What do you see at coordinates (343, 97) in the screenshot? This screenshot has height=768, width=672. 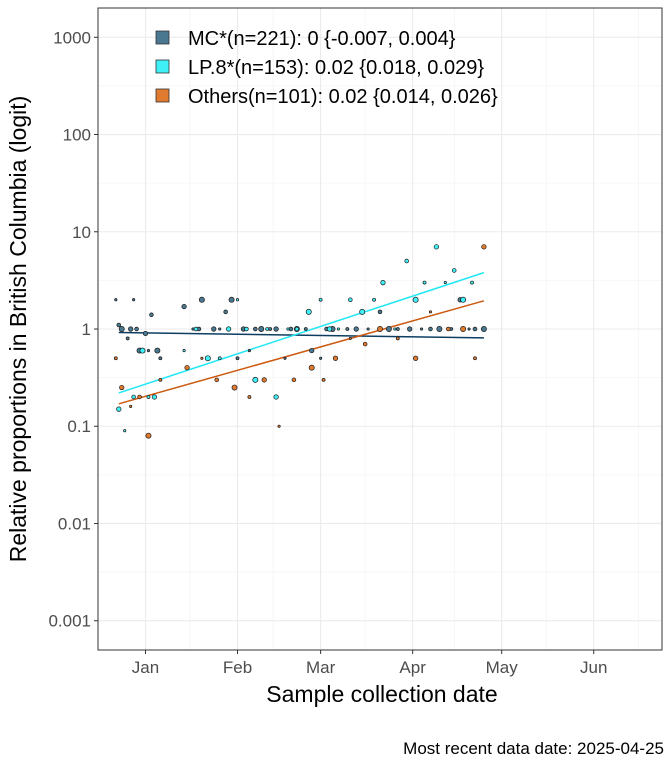 I see `legend-label: Others(n=101): 0.02 {0.014, 0.026}` at bounding box center [343, 97].